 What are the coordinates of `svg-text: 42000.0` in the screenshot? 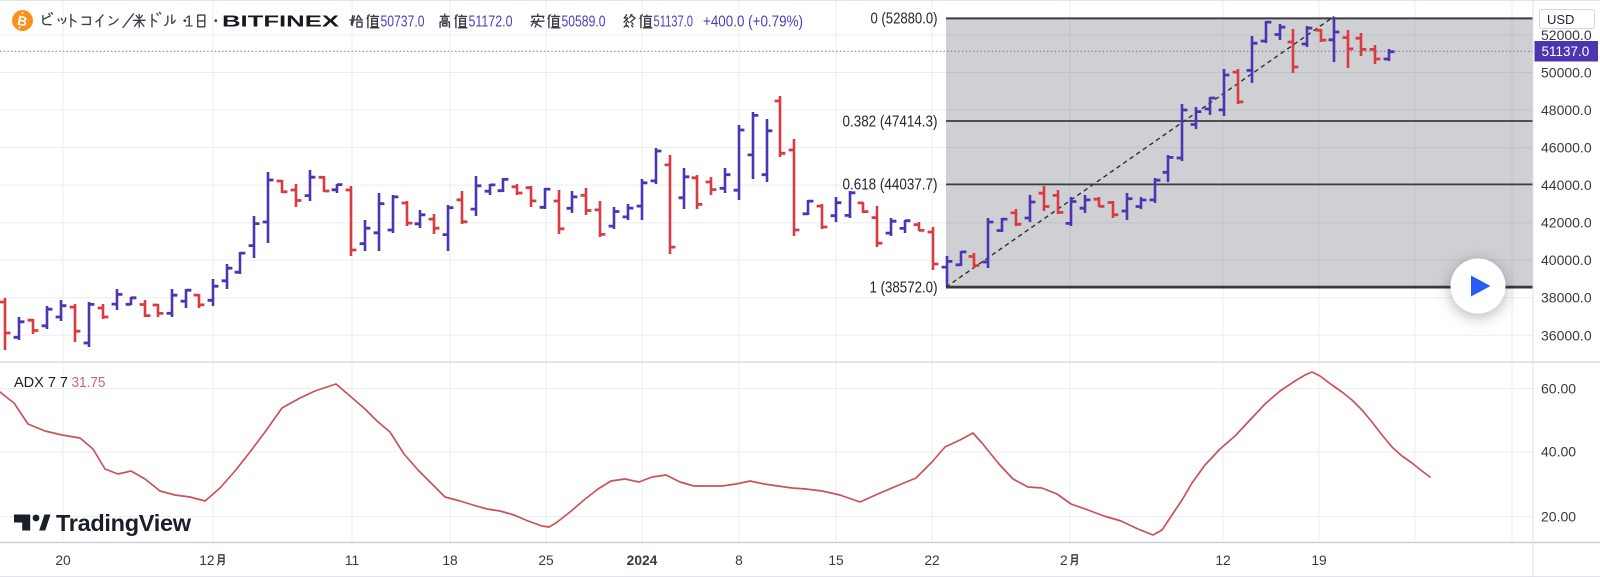 It's located at (1566, 223).